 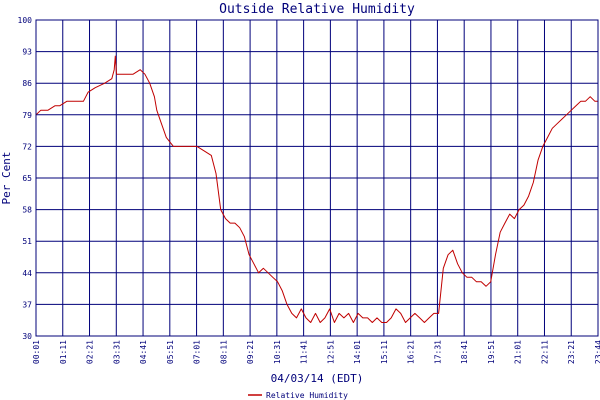 I want to click on x-axis-title: 04/03/14 (EDT), so click(x=317, y=378).